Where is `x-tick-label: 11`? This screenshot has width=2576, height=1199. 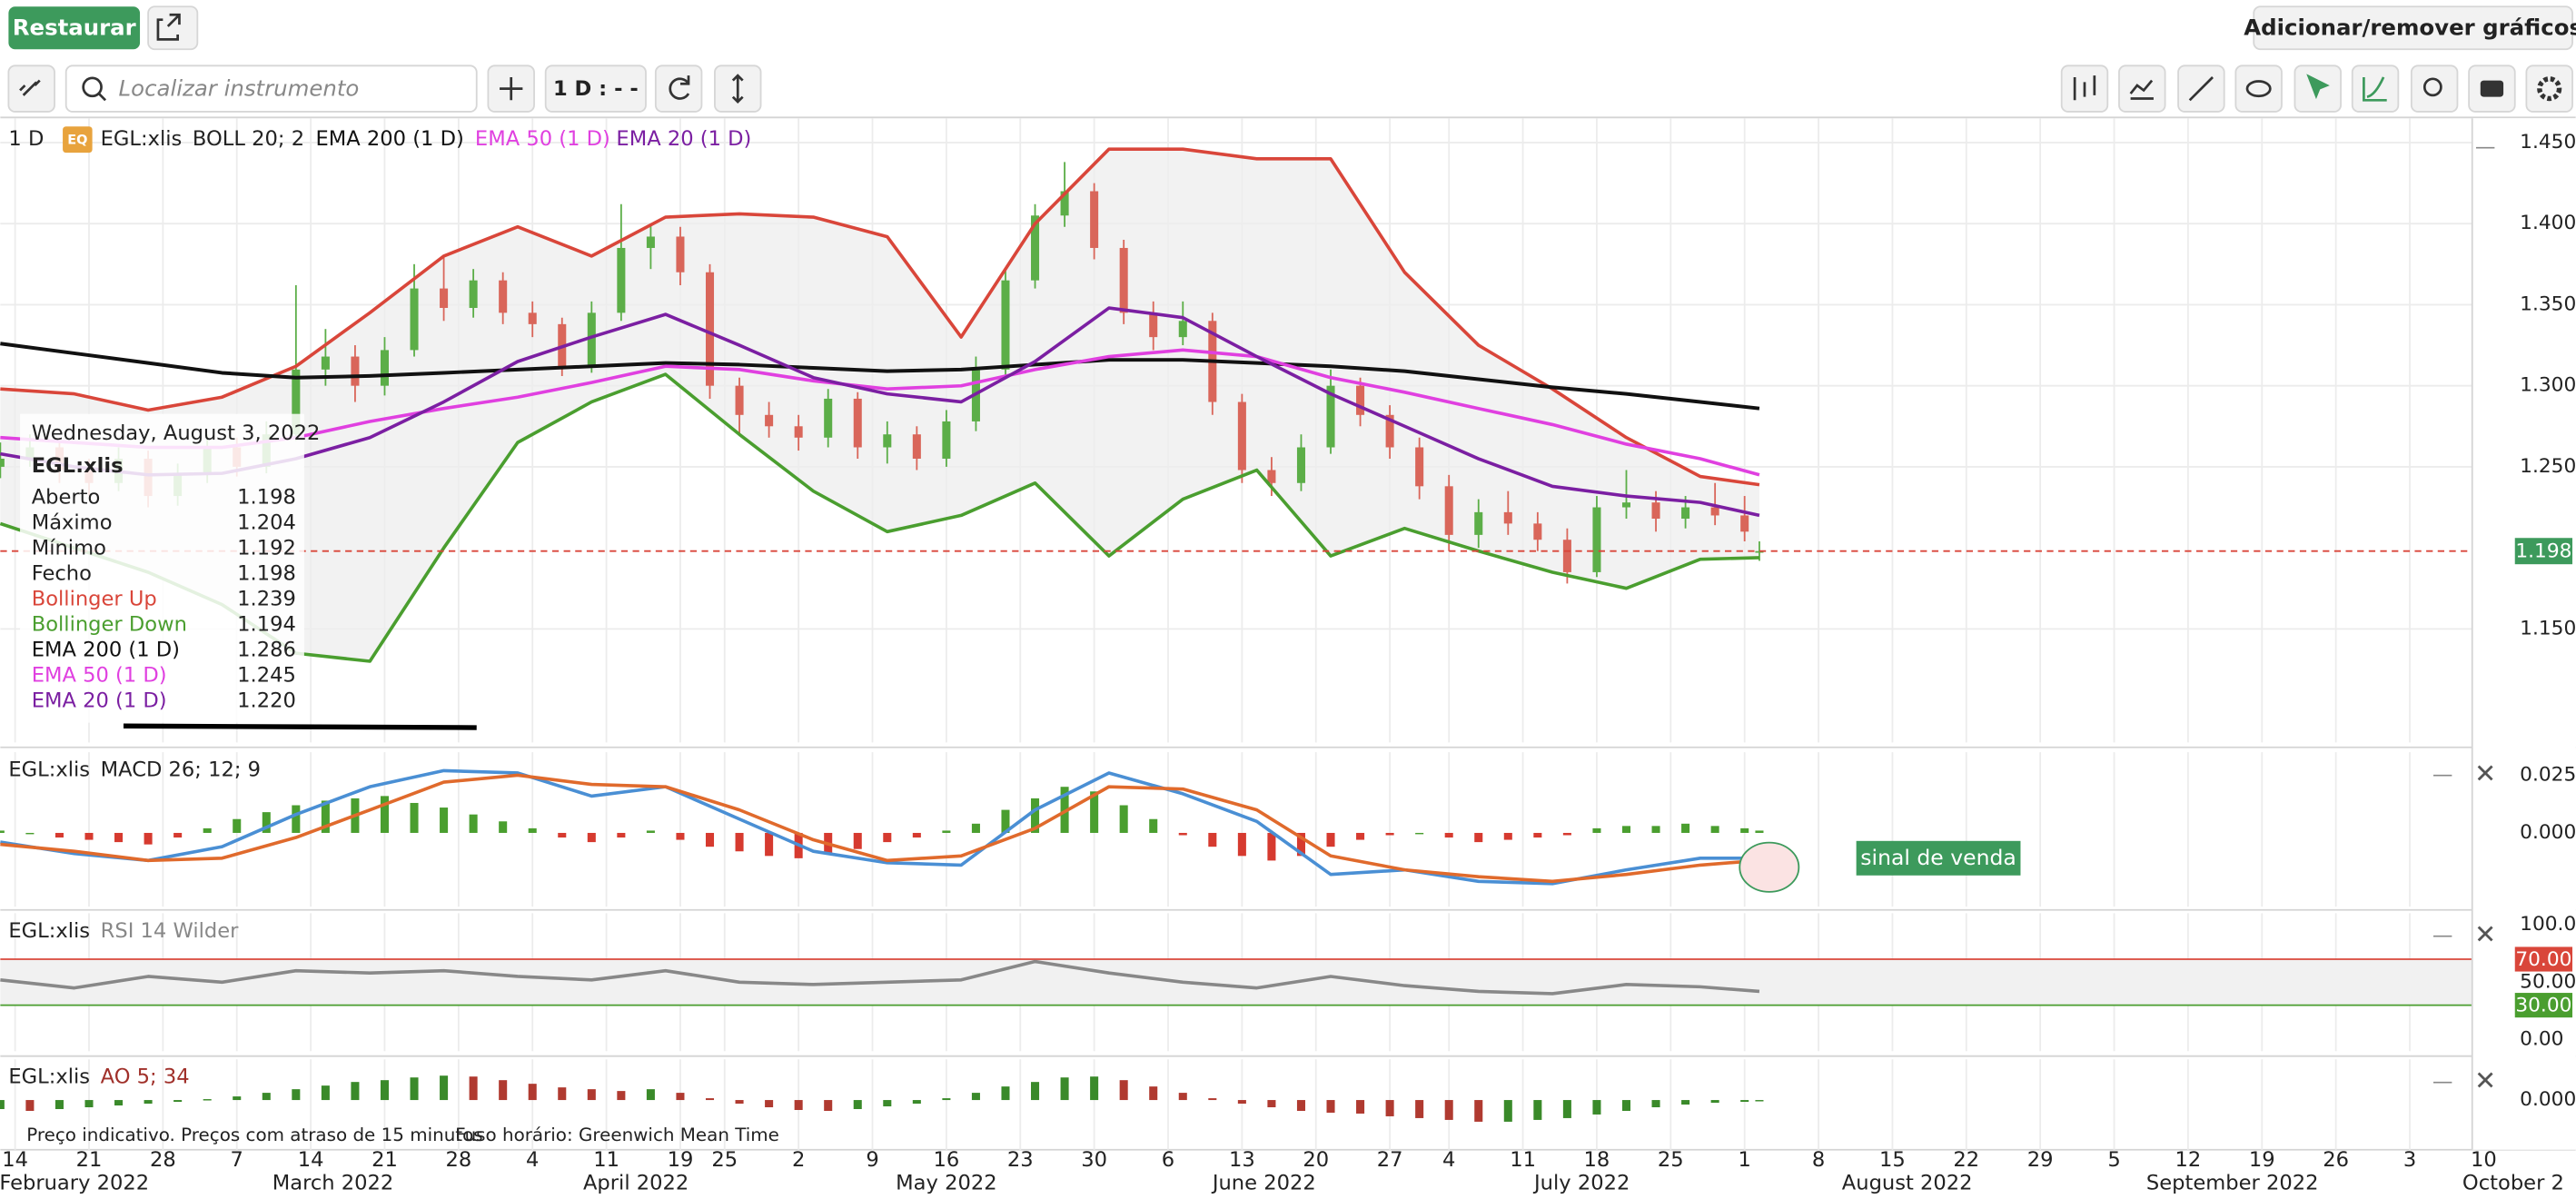
x-tick-label: 11 is located at coordinates (1523, 1160).